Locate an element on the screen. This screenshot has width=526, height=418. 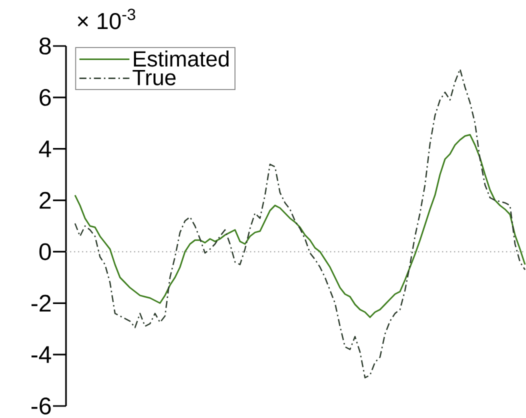
y-tick-label: -6 is located at coordinates (41, 406).